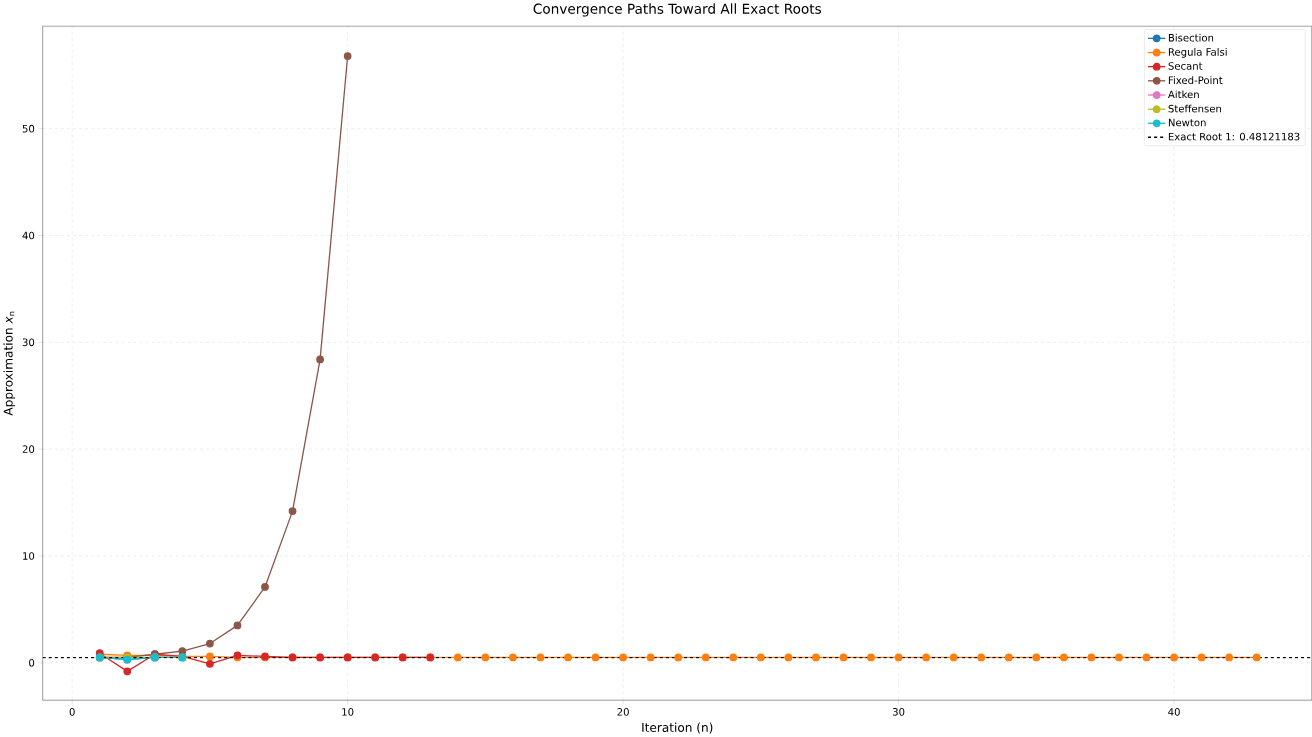 The width and height of the screenshot is (1312, 737). What do you see at coordinates (1194, 108) in the screenshot?
I see `legend-label: Steffensen` at bounding box center [1194, 108].